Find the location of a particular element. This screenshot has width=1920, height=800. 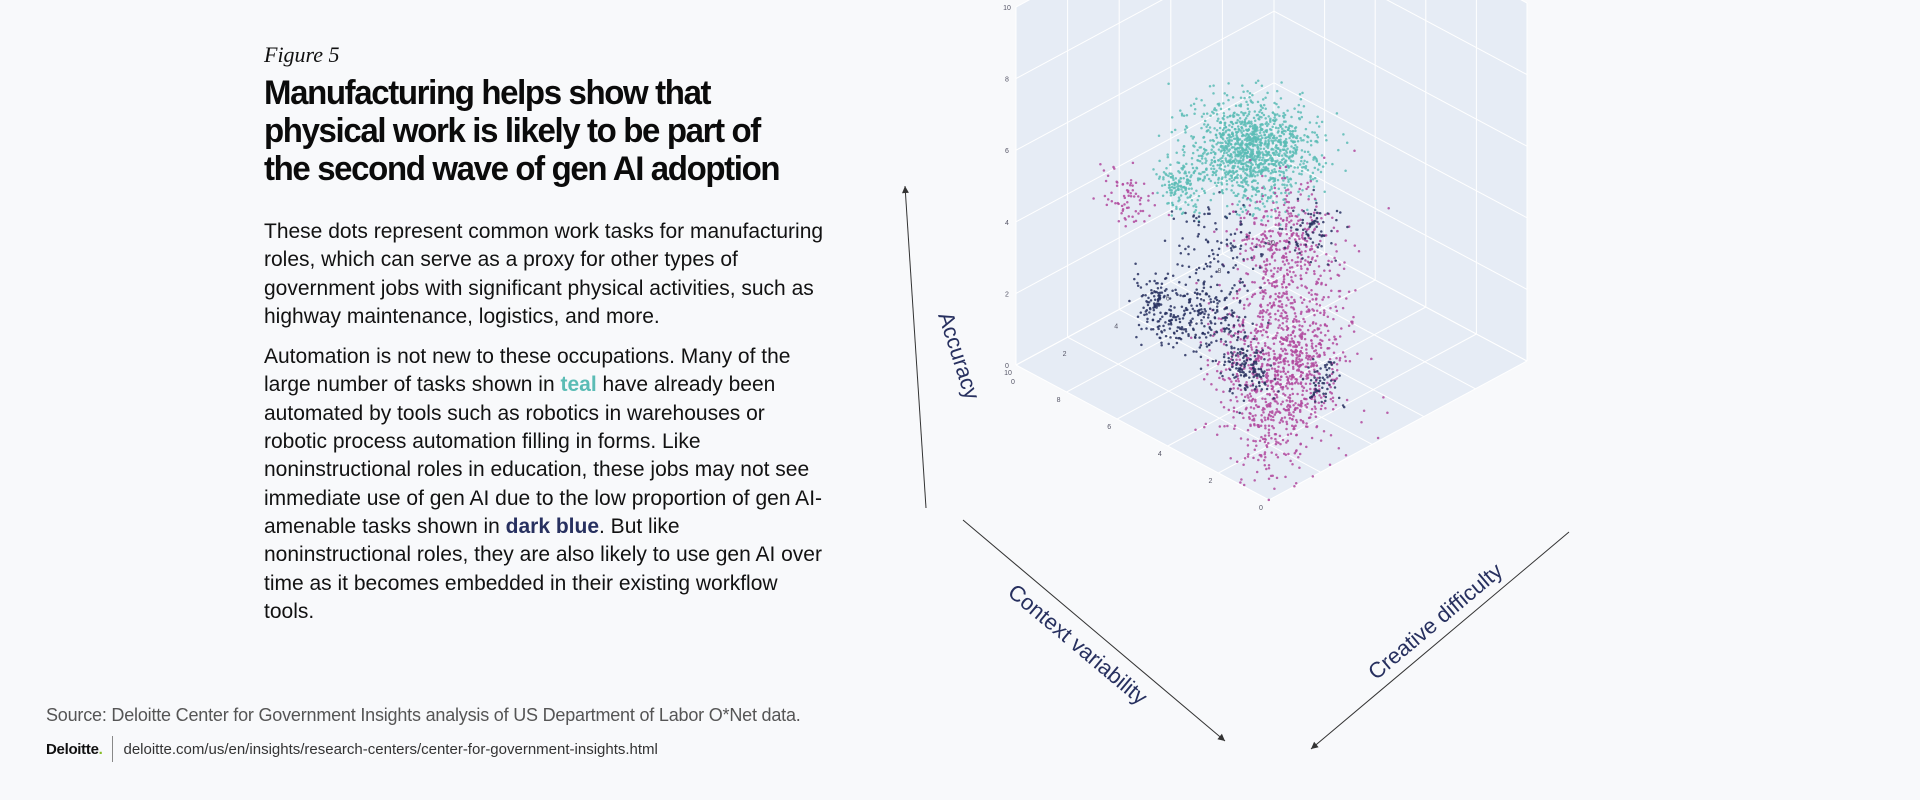

x-tick-label: 0 is located at coordinates (1261, 508).